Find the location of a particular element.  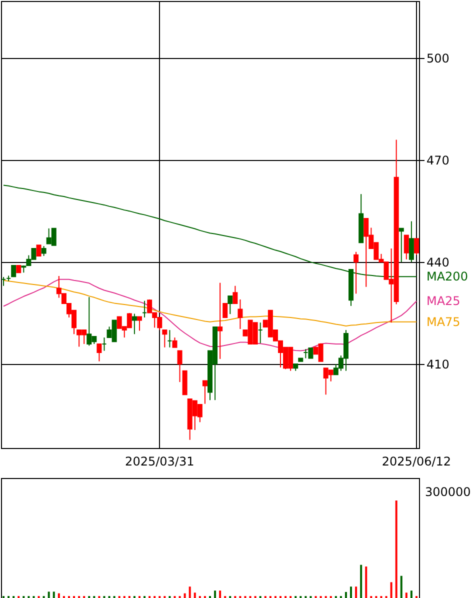

series-label: MA200 is located at coordinates (447, 277).